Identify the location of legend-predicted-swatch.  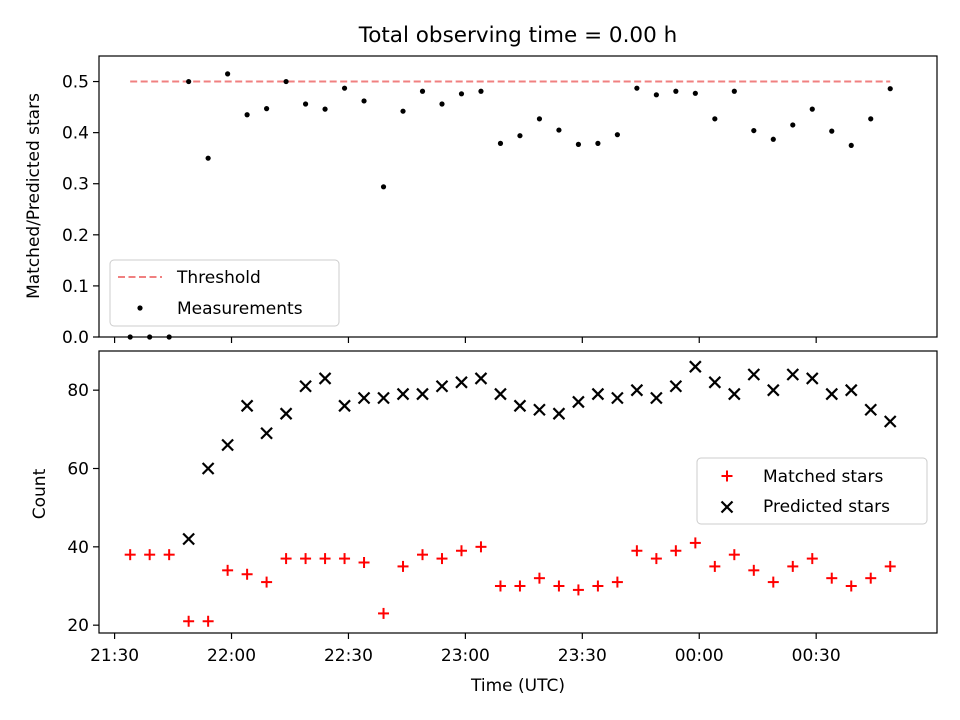
(727, 507).